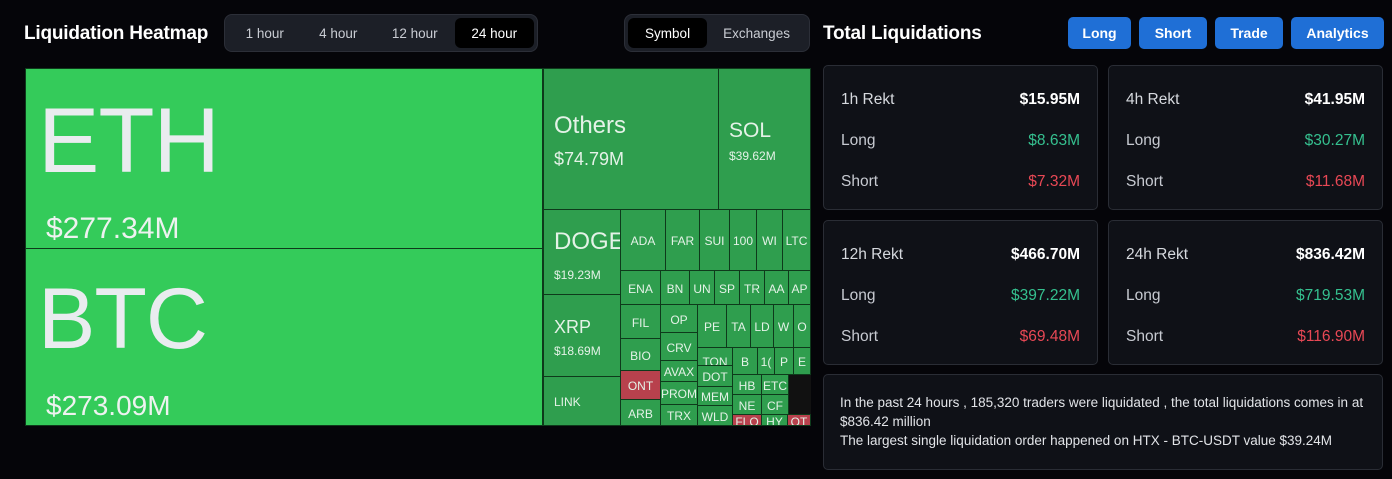 Image resolution: width=1392 pixels, height=479 pixels. I want to click on heatmap-tile-sui: SUI, so click(714, 240).